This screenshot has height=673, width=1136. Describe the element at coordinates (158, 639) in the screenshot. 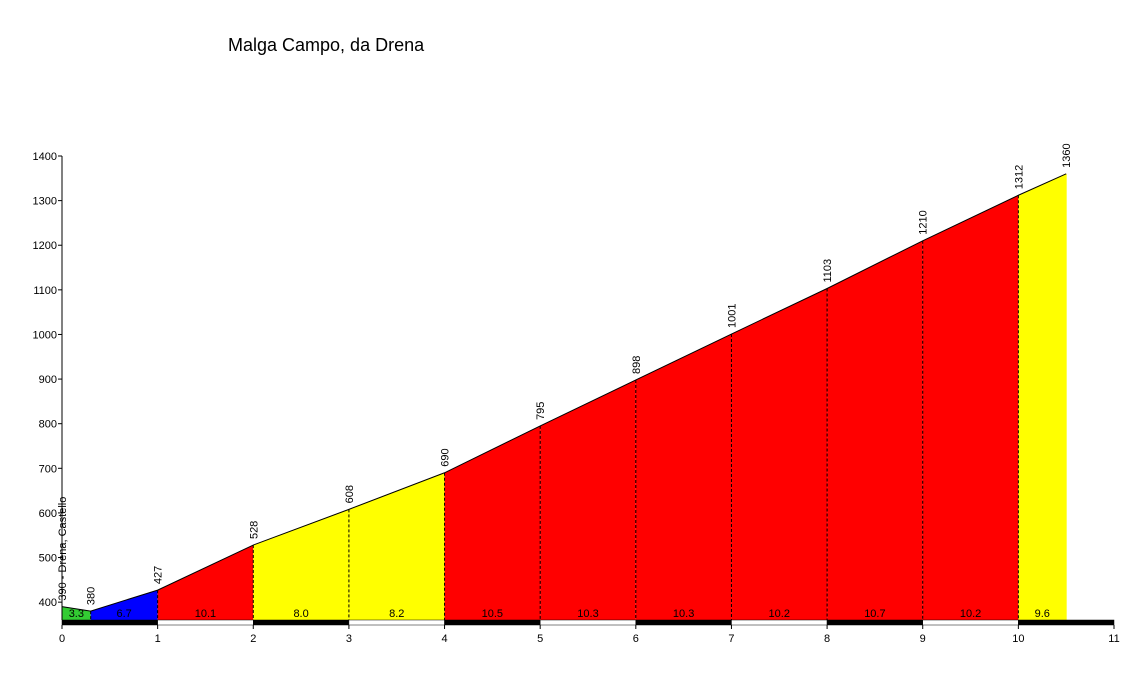

I see `x-tick-label: 1` at that location.